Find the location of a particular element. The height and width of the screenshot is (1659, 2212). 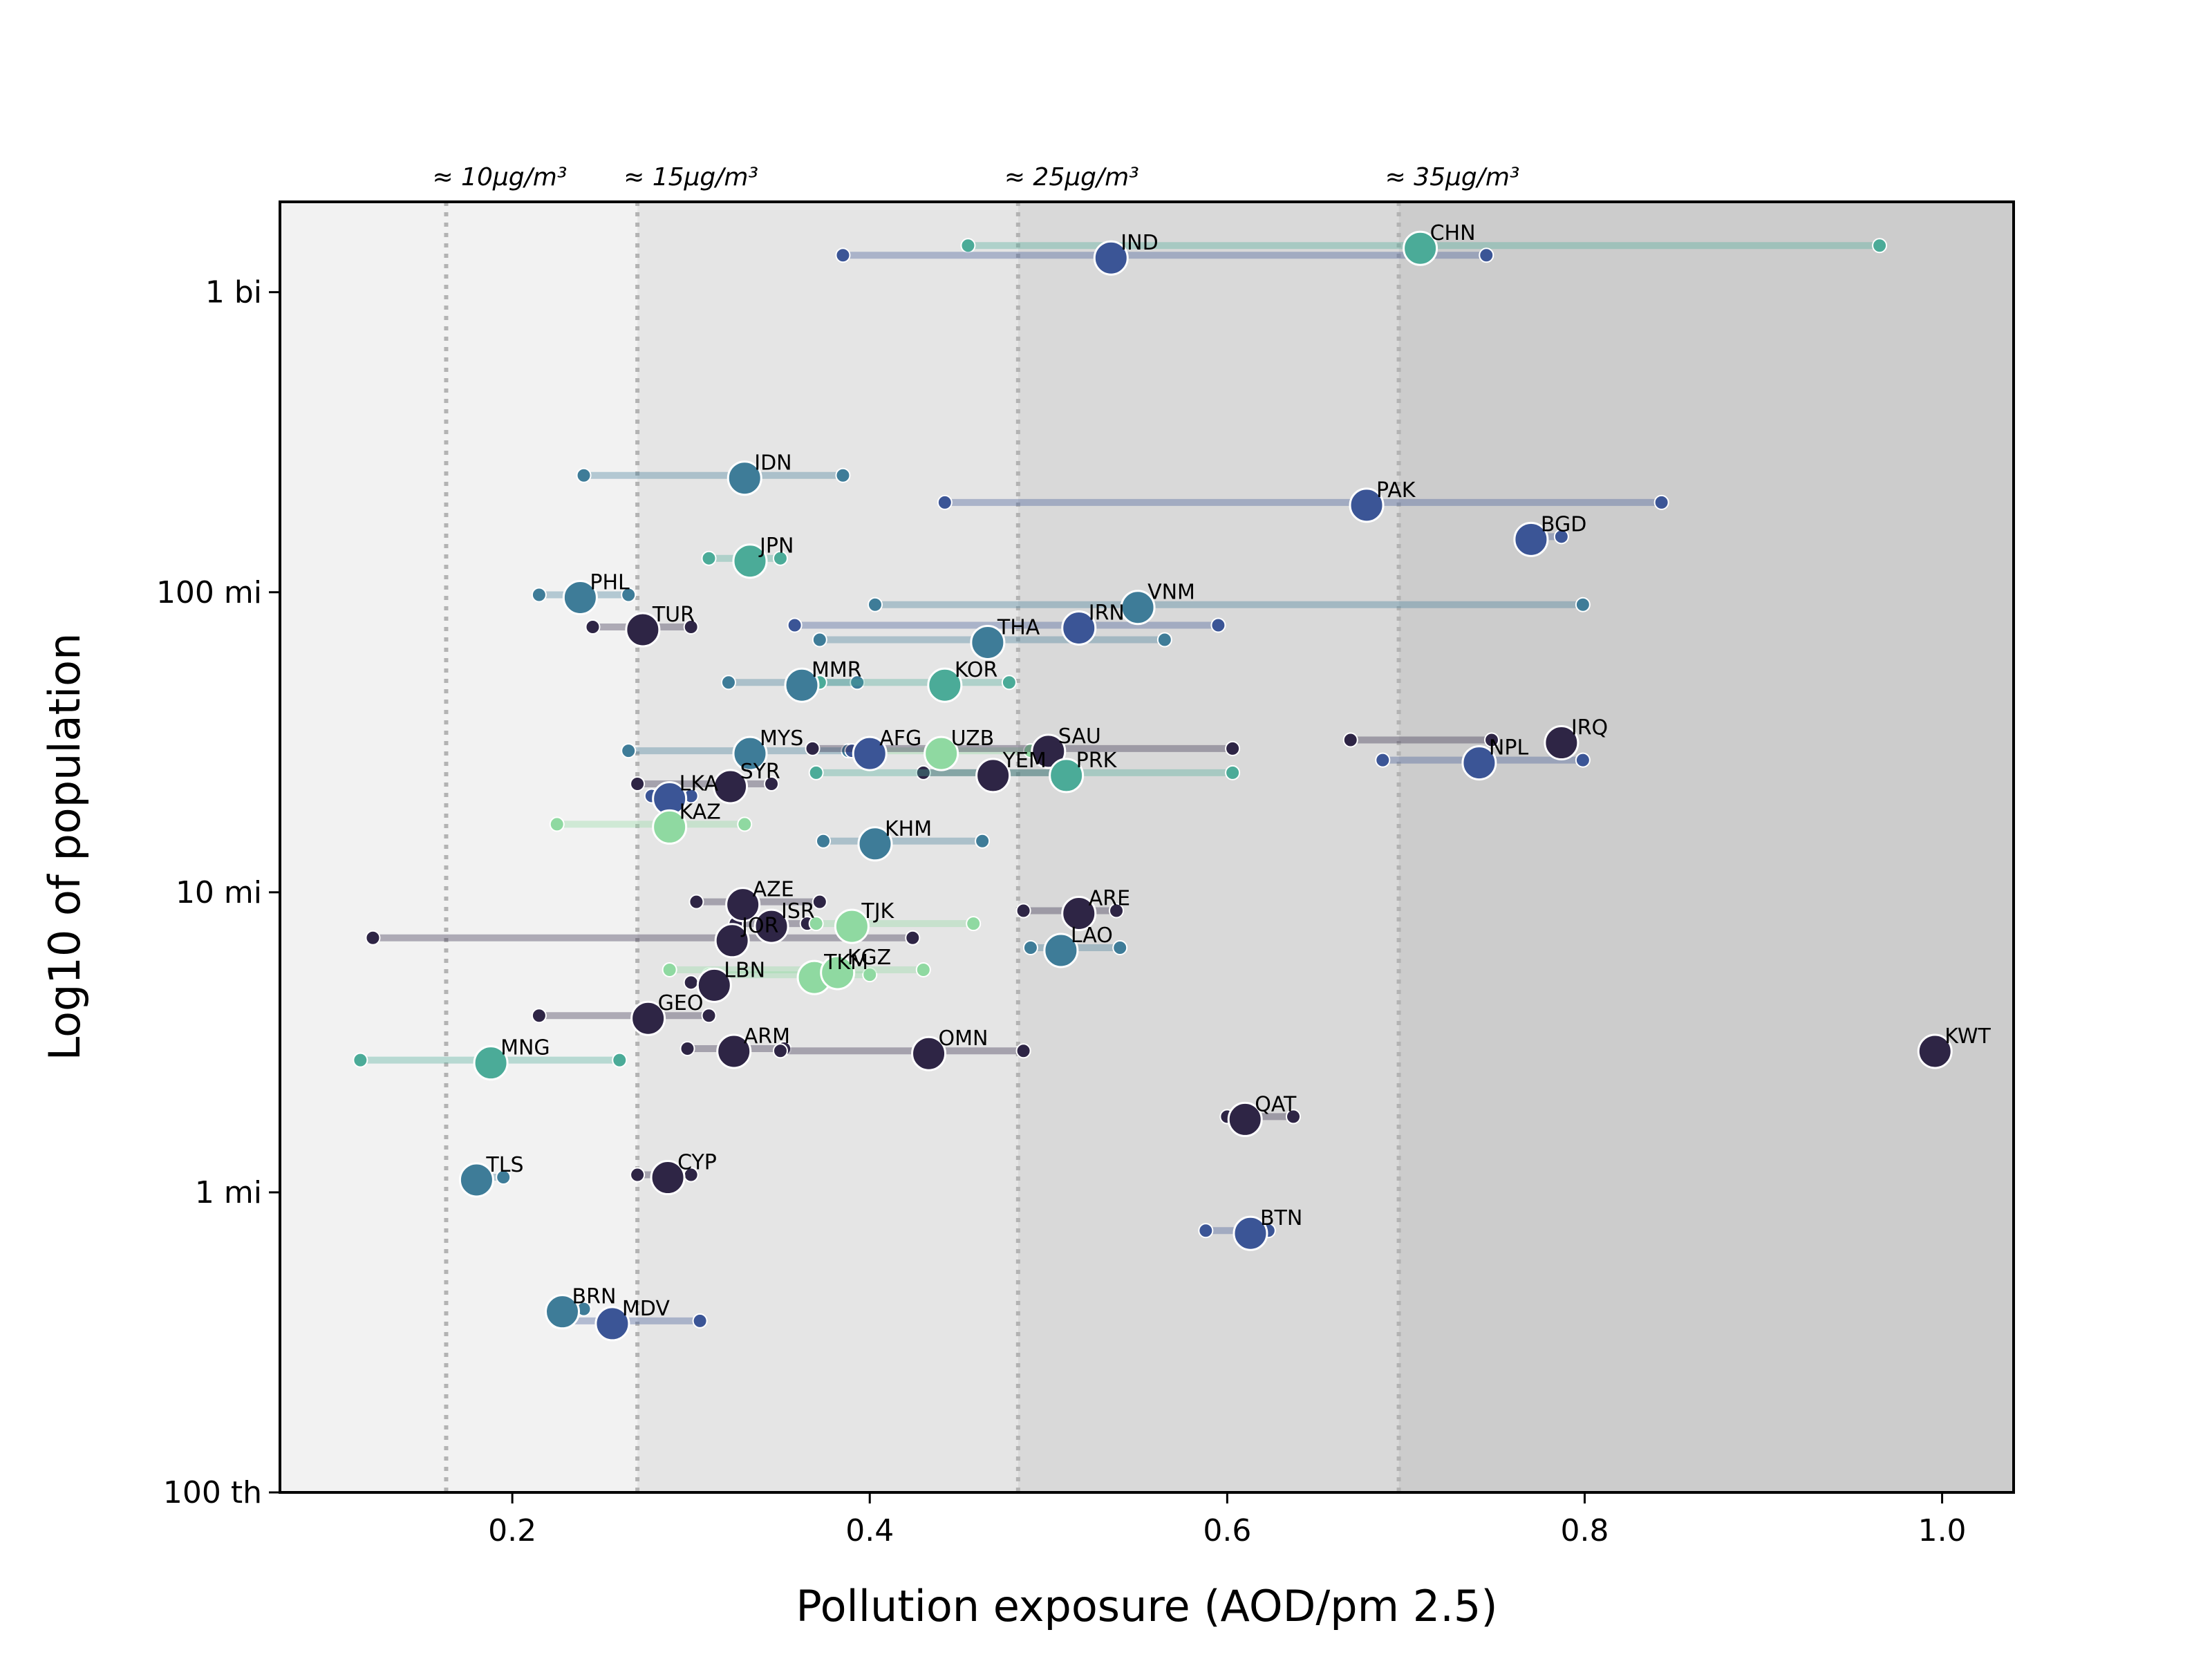

country-label: JPN is located at coordinates (776, 547).